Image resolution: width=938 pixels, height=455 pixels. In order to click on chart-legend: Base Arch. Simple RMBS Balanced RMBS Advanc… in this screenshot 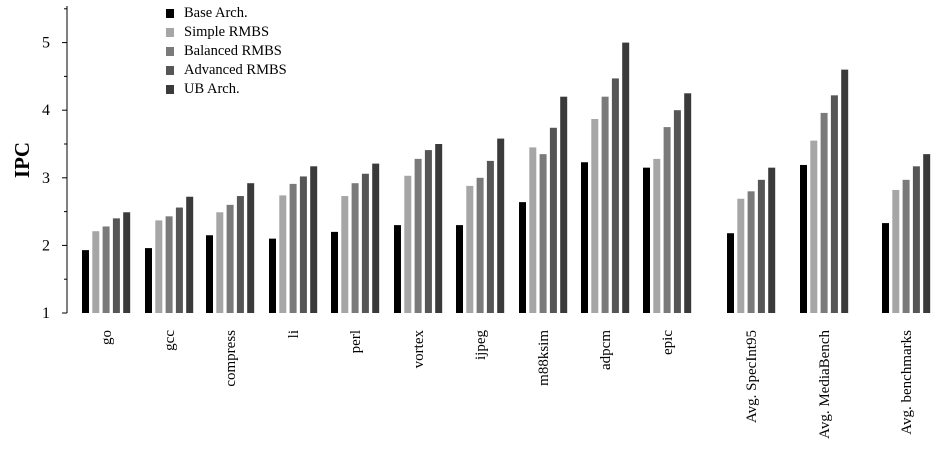, I will do `click(226, 51)`.